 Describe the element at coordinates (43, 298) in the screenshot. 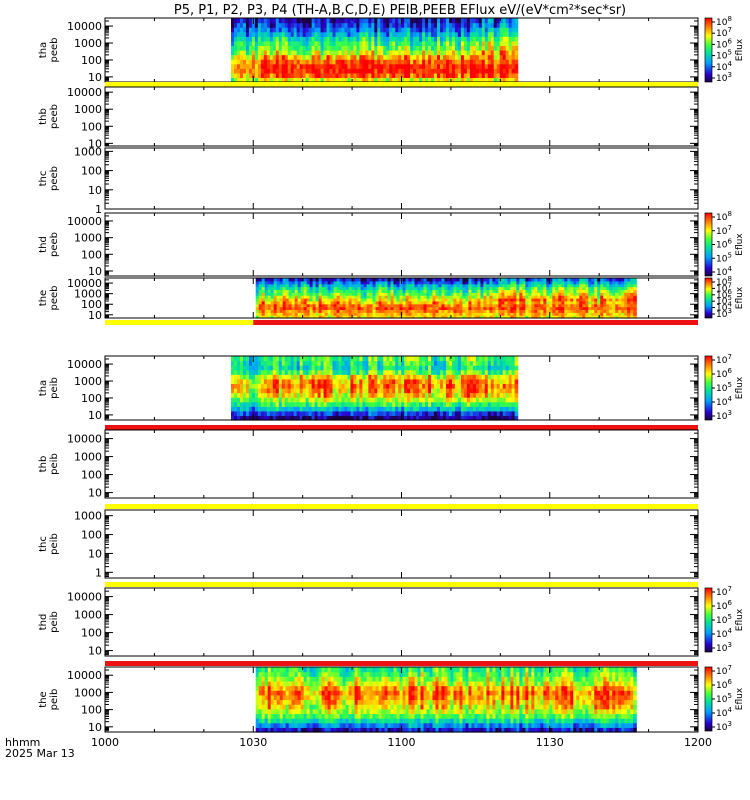

I see `y-axis-label: the` at that location.